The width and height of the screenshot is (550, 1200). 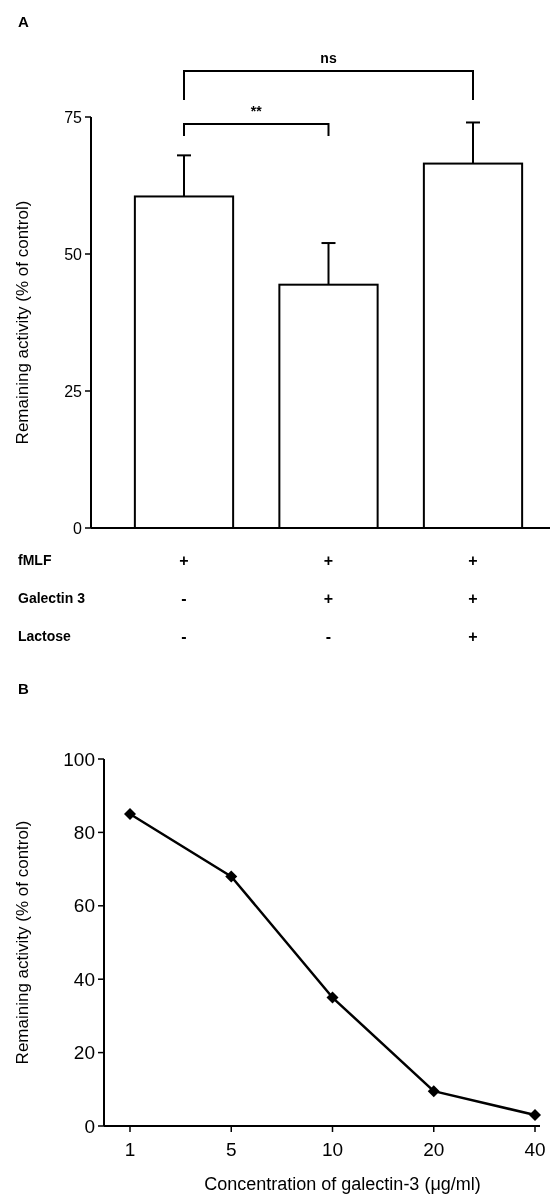 I want to click on y-tick-label: 60, so click(x=84, y=906).